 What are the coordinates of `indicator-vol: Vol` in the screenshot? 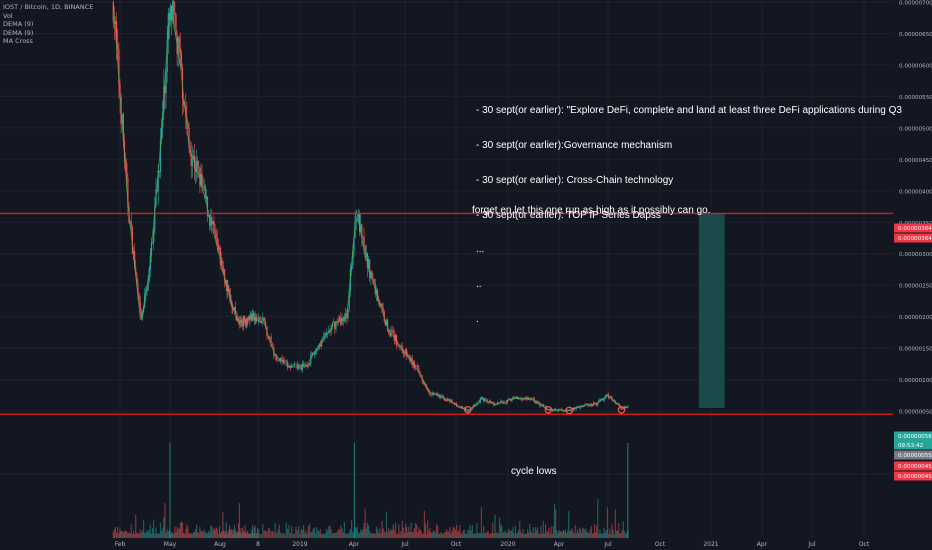 It's located at (8, 15).